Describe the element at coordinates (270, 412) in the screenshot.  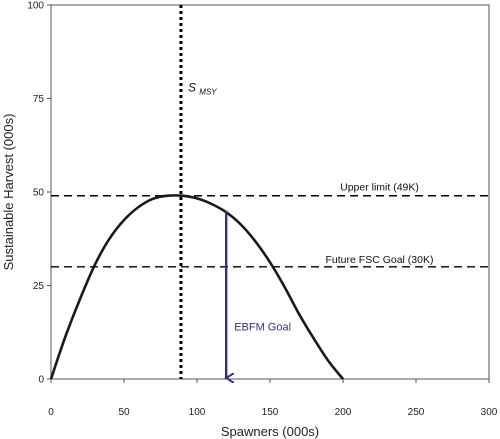
I see `x-tick-label-150: 150` at that location.